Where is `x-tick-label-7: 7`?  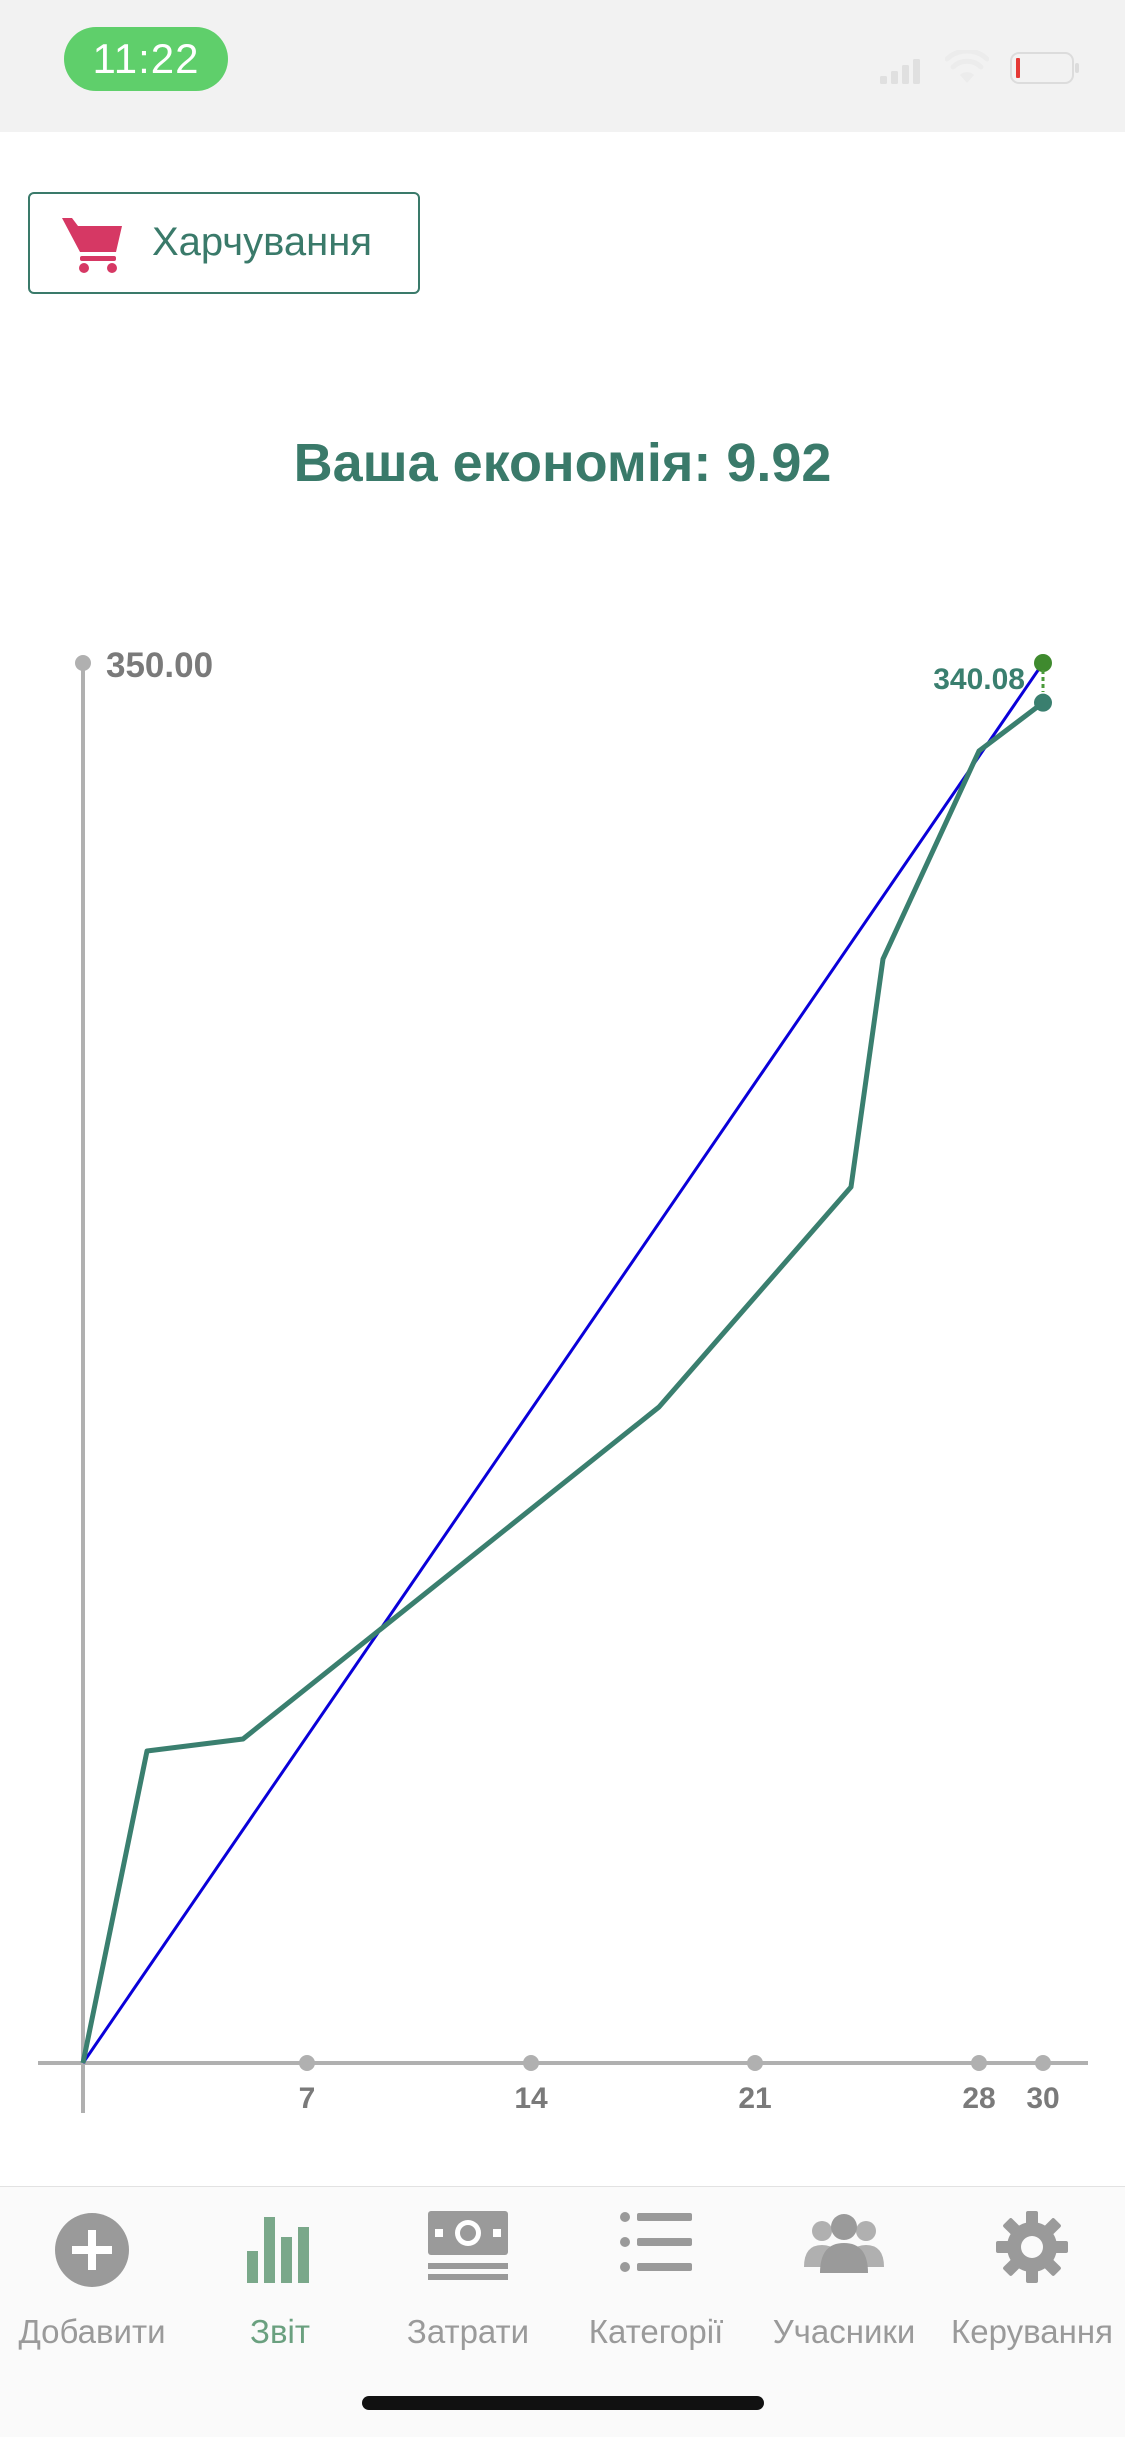
x-tick-label-7: 7 is located at coordinates (307, 2098).